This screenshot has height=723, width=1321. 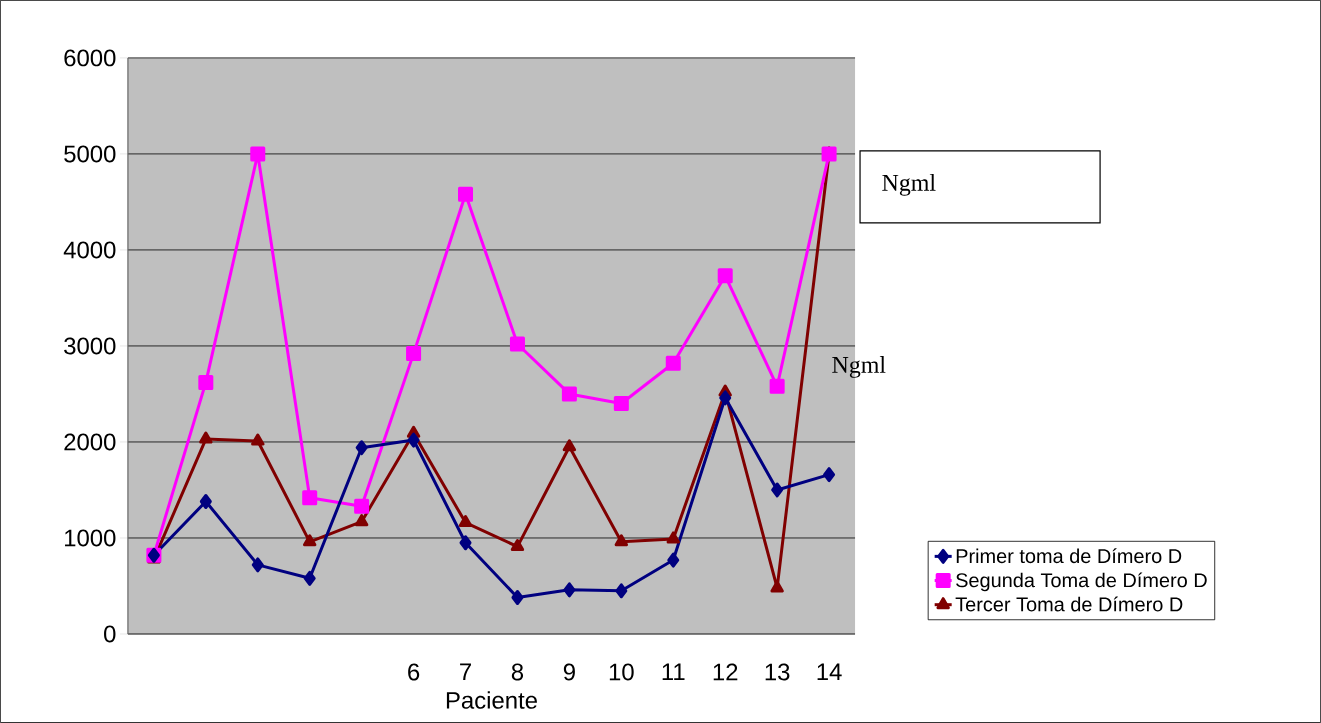 I want to click on legend-label: Primer toma de Dímero D, so click(x=1069, y=556).